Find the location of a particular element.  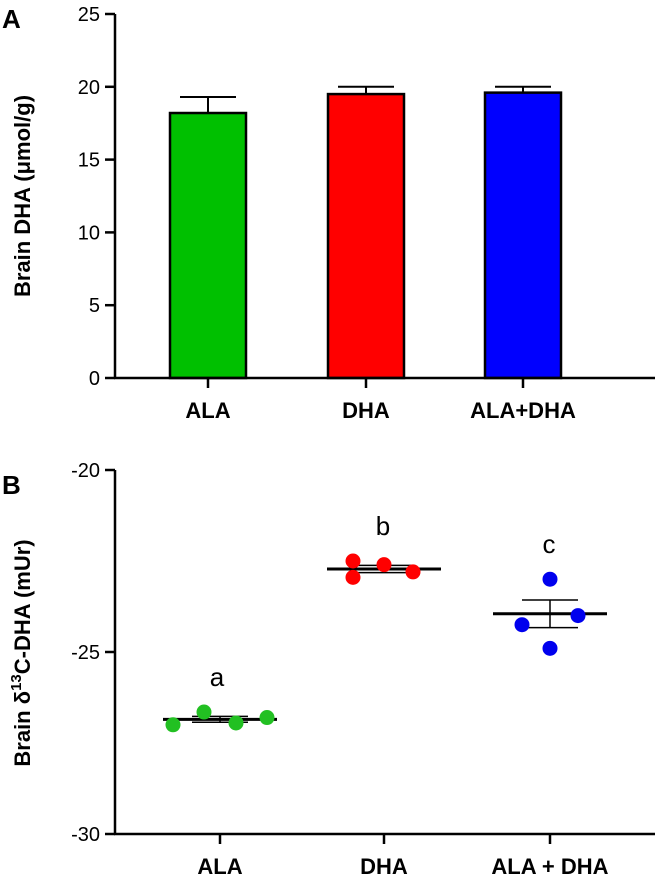

significance-letter: a is located at coordinates (217, 677).